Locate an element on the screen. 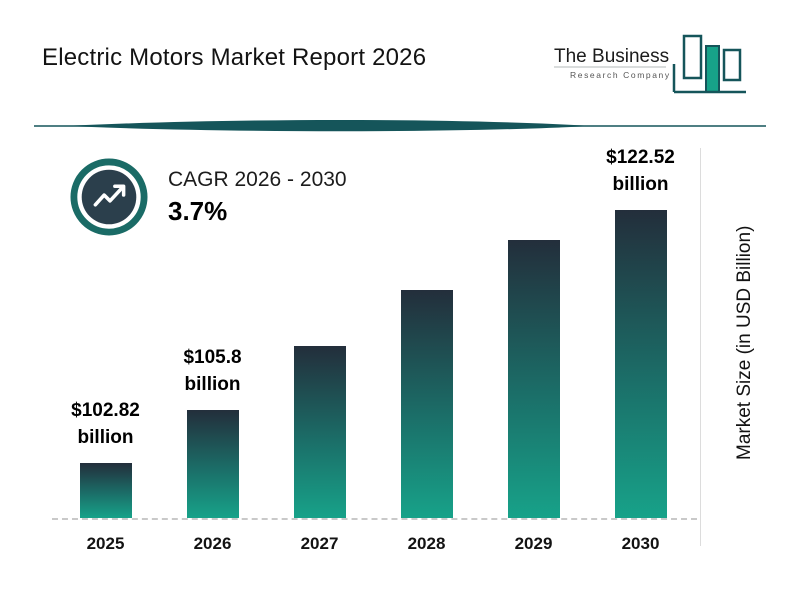  logo-line2: Research Company is located at coordinates (620, 75).